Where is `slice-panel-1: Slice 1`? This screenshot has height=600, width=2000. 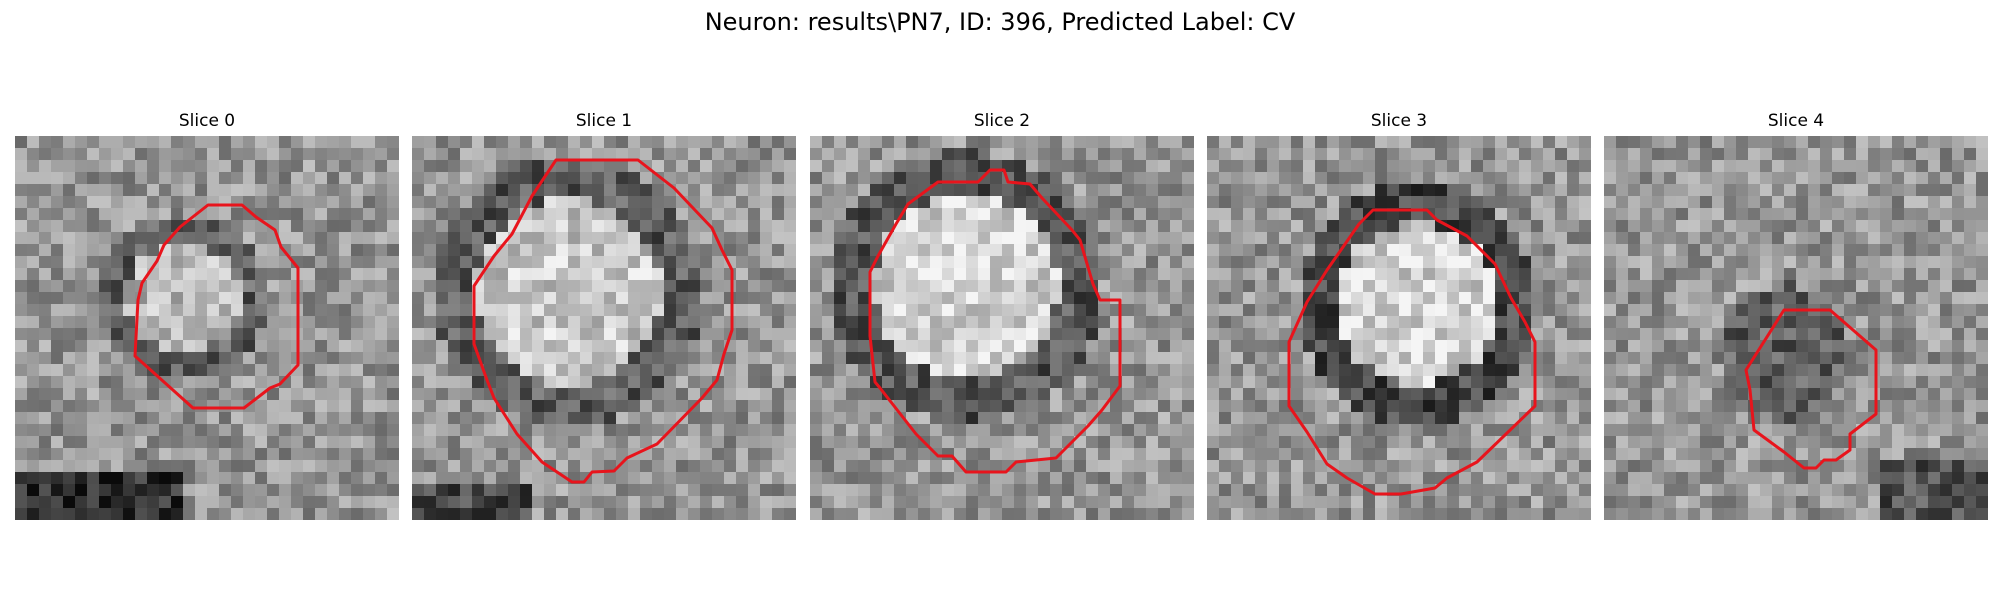
slice-panel-1: Slice 1 is located at coordinates (604, 315).